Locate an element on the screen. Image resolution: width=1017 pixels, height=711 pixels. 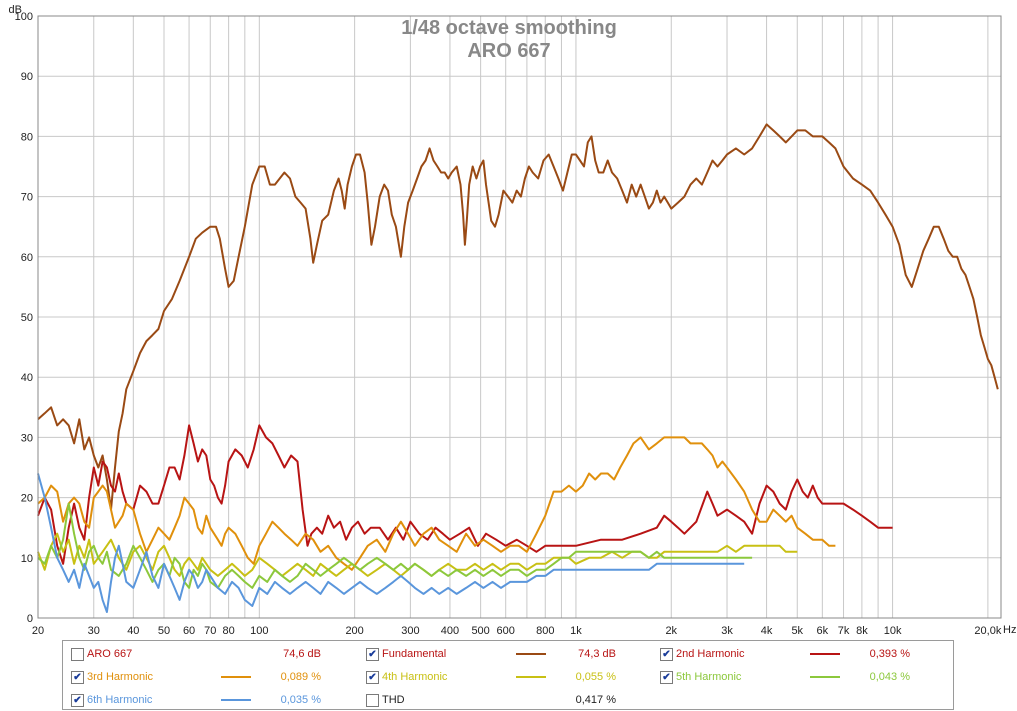
x-tick-label: 1k is located at coordinates (576, 631).